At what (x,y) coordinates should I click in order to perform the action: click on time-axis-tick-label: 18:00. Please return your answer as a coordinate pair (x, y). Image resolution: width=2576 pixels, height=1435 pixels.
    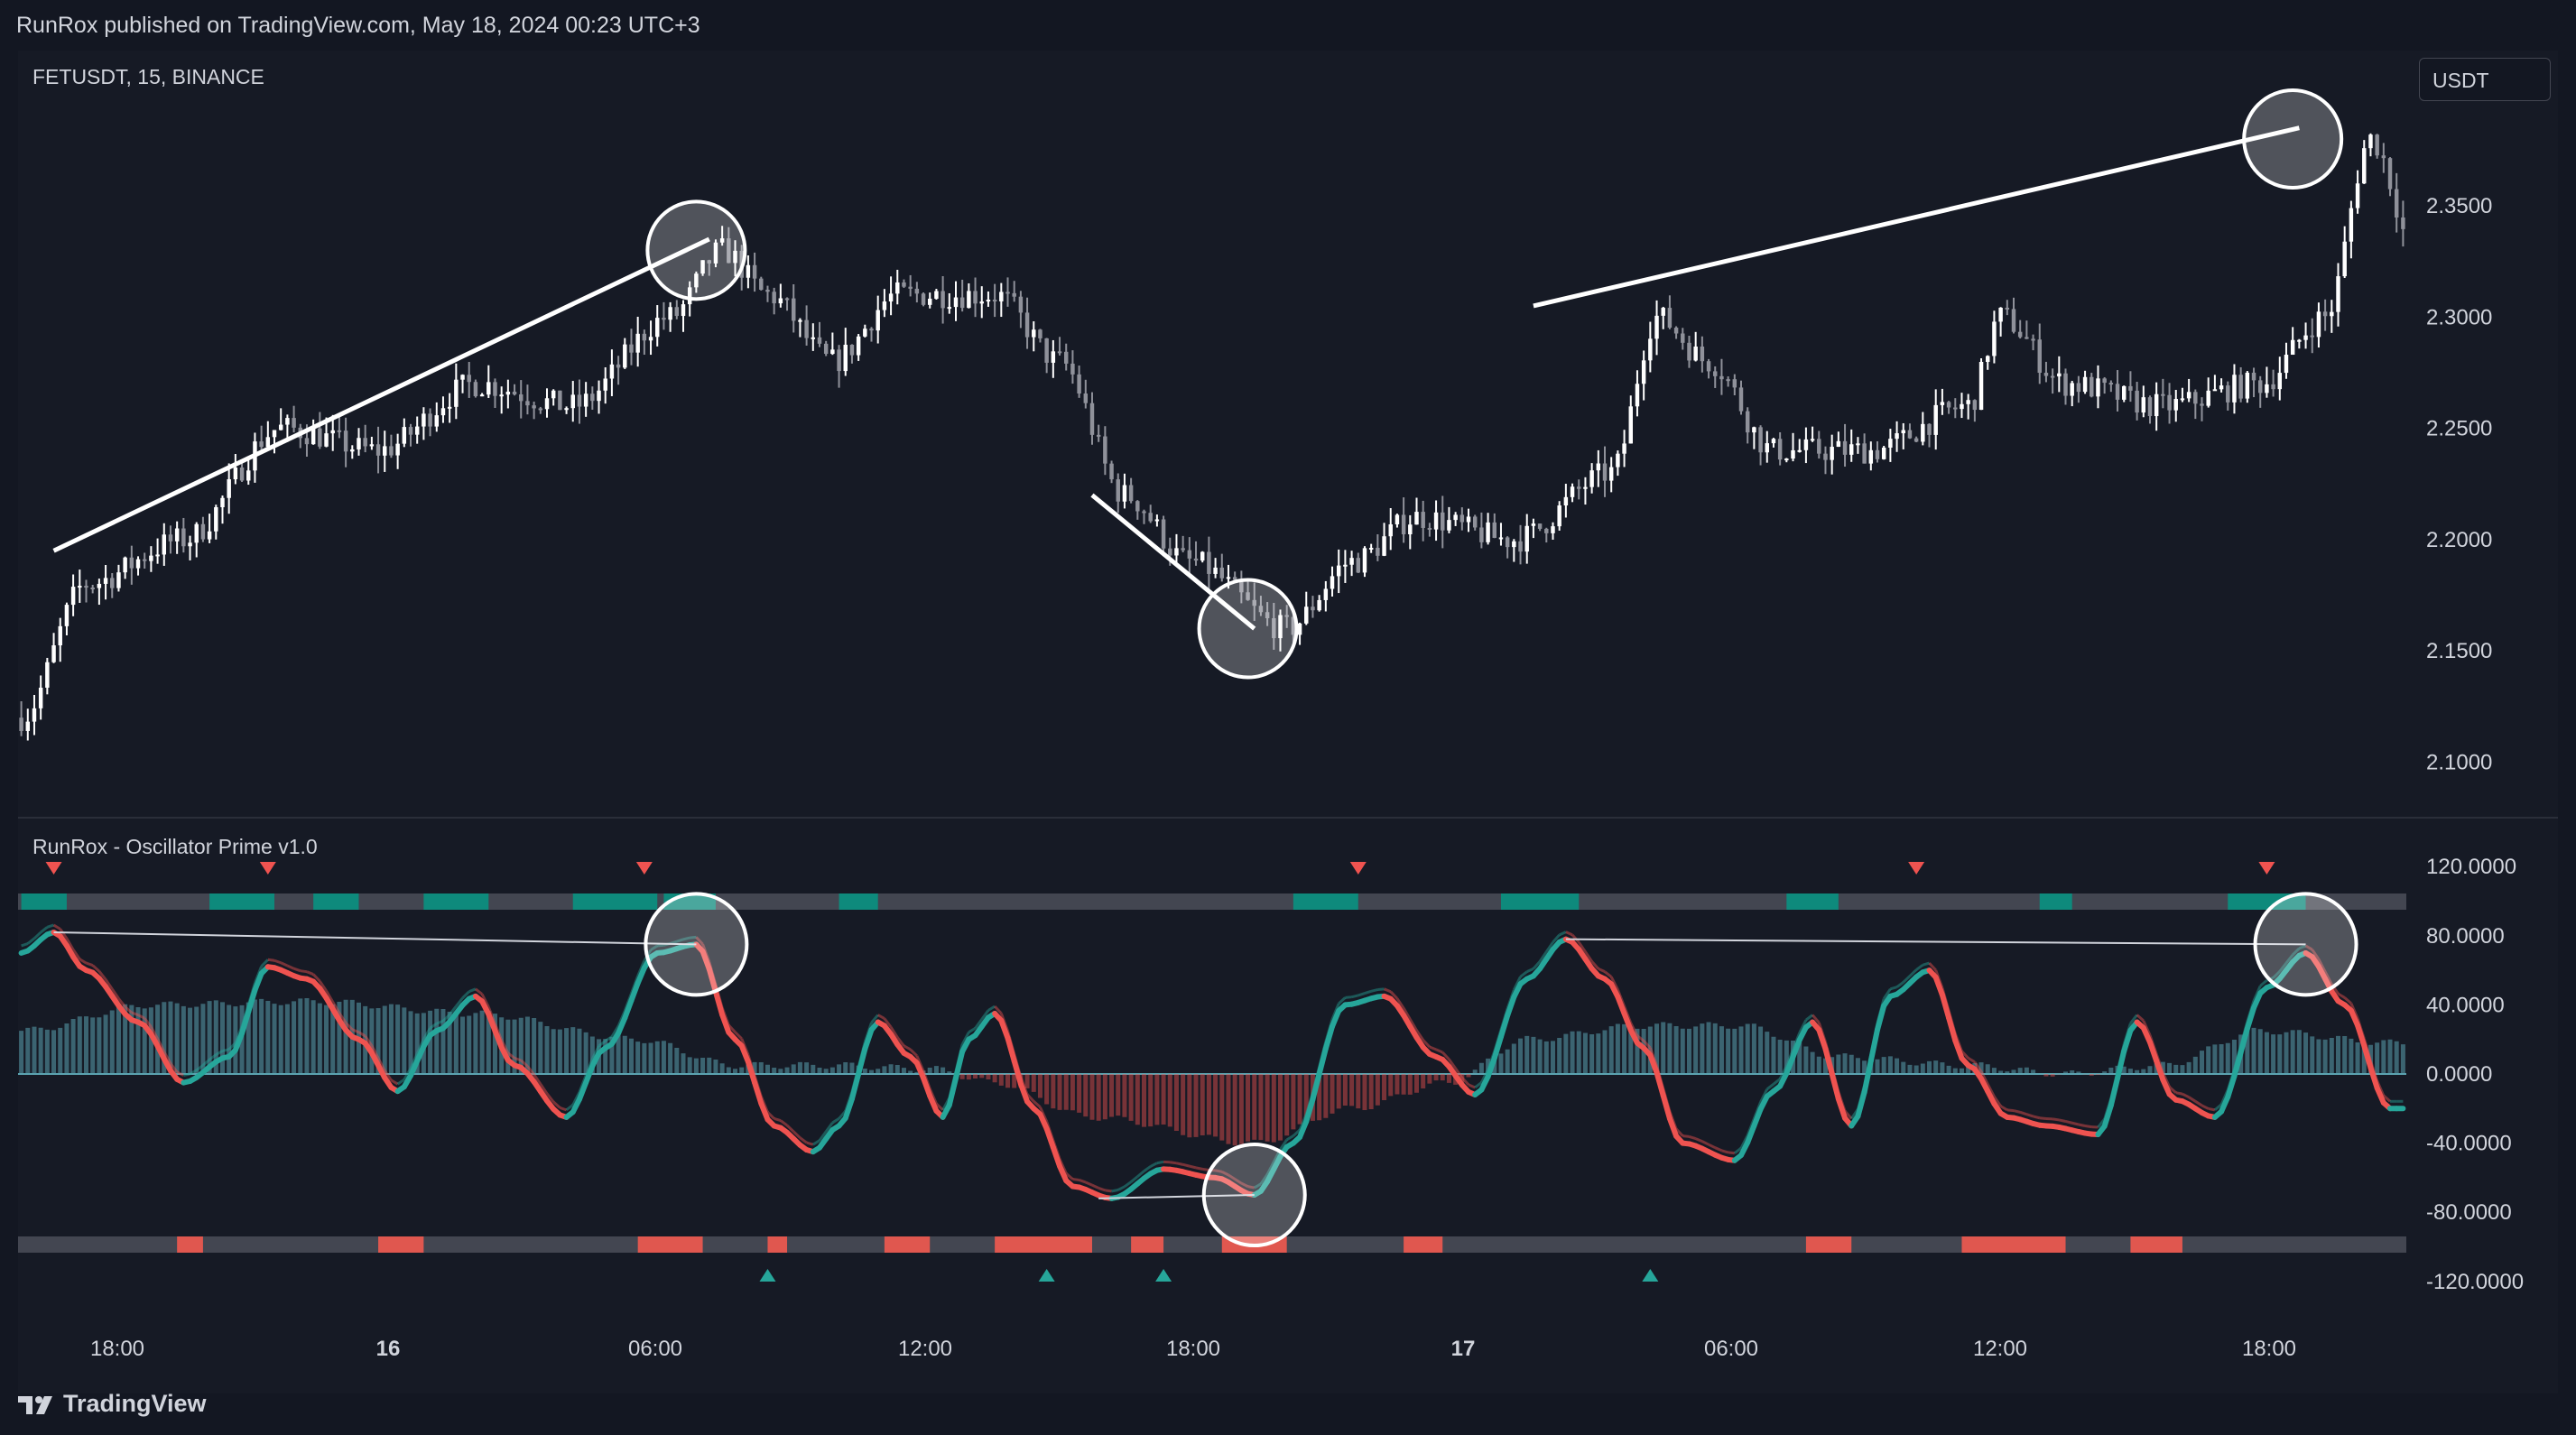
    Looking at the image, I should click on (117, 1349).